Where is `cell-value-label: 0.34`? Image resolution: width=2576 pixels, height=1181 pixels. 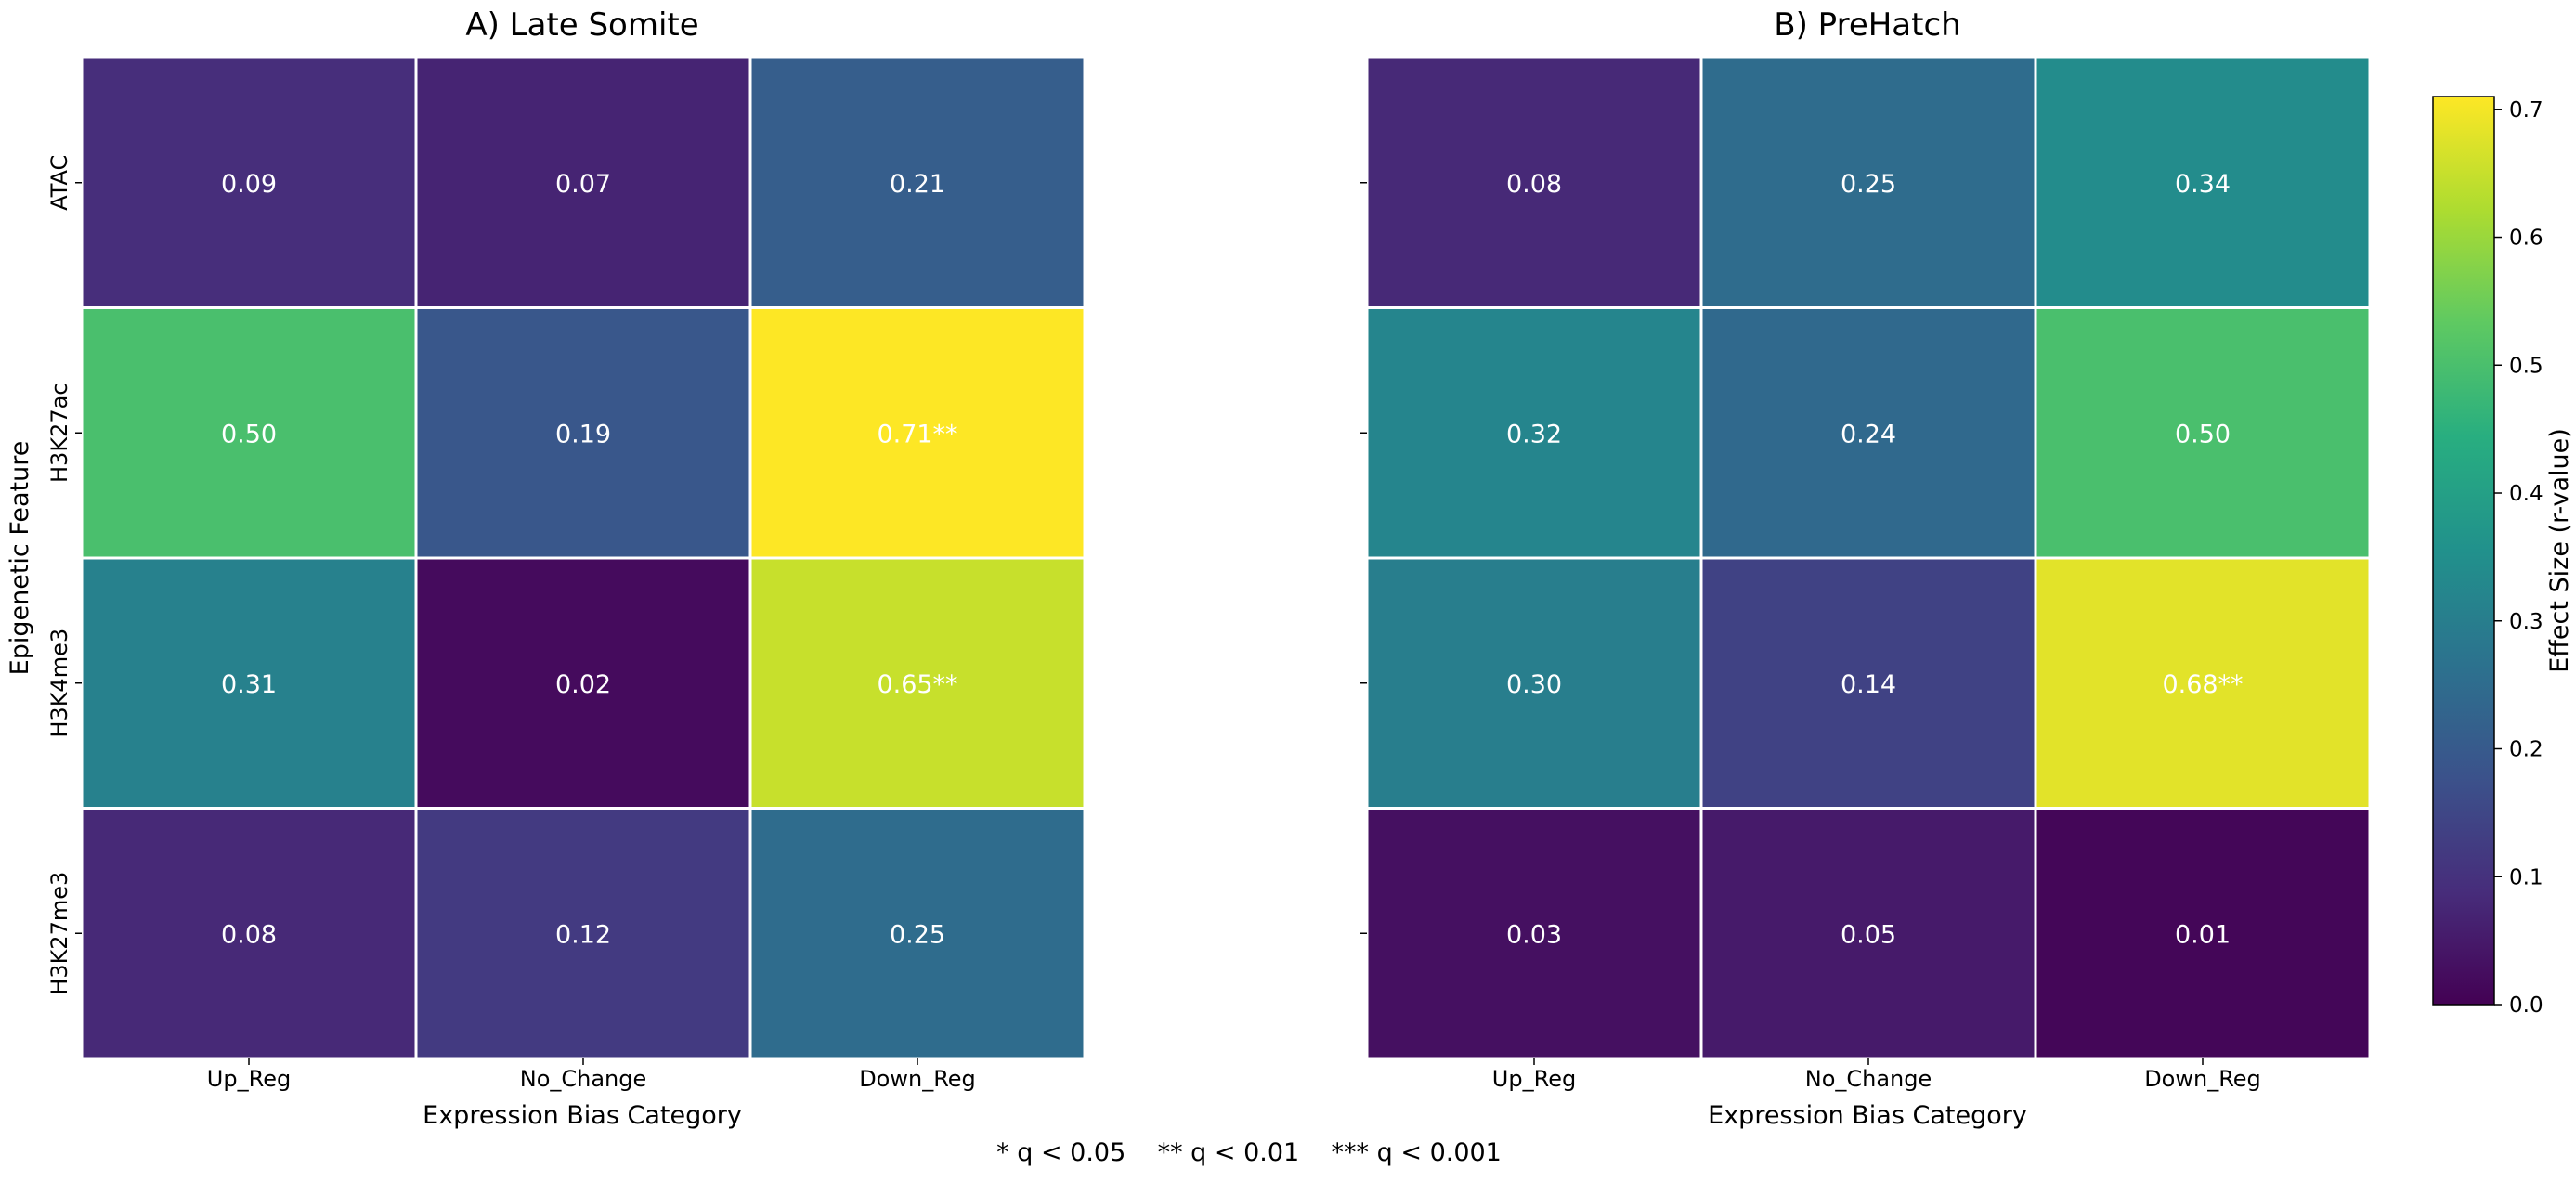
cell-value-label: 0.34 is located at coordinates (2203, 184).